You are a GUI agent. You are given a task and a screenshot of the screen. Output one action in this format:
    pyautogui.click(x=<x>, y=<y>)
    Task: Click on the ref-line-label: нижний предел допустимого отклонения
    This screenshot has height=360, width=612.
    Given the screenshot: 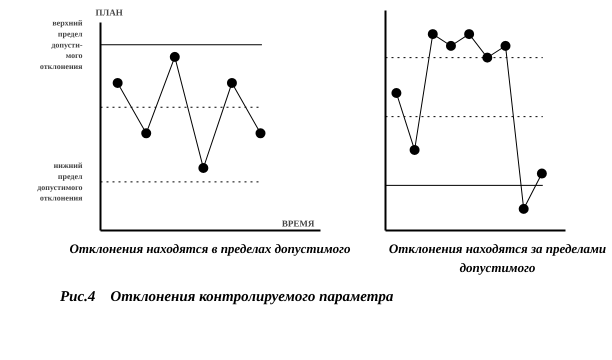 What is the action you would take?
    pyautogui.click(x=60, y=182)
    